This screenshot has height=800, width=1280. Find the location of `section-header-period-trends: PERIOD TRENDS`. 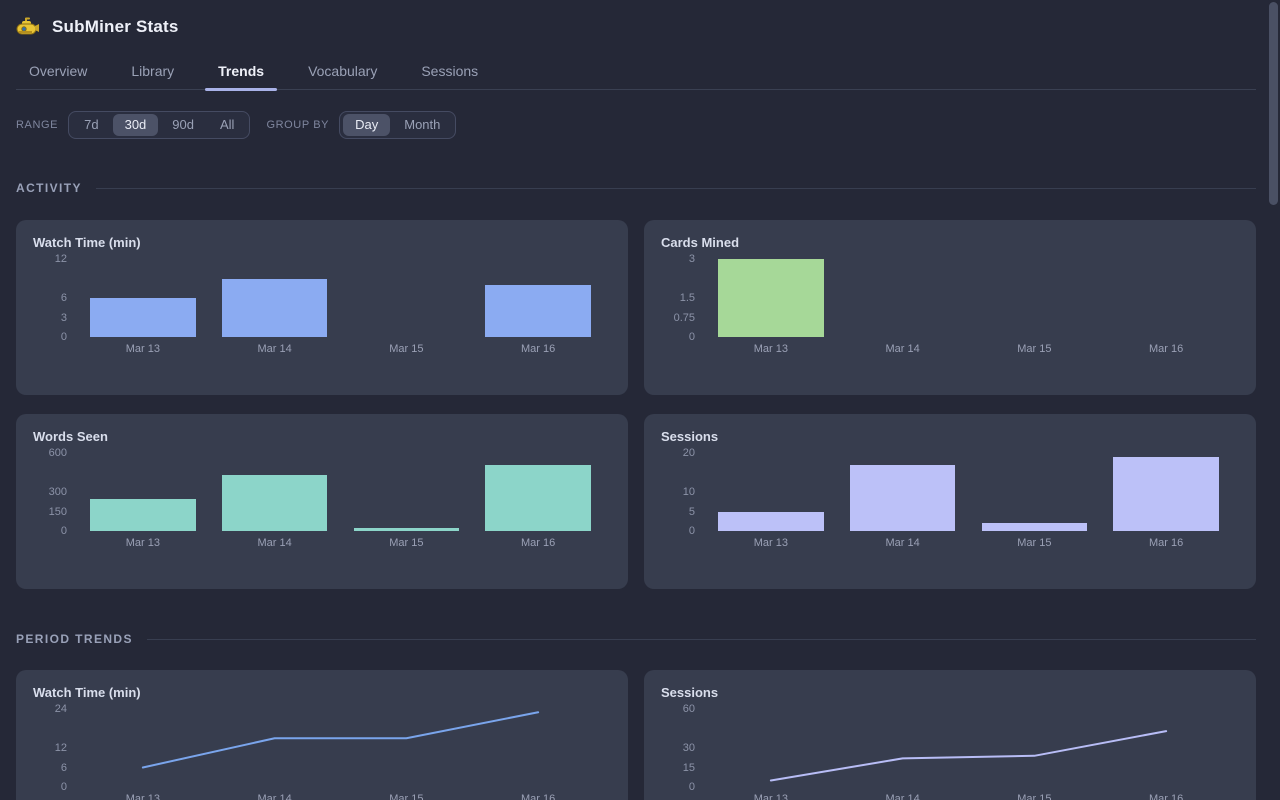

section-header-period-trends: PERIOD TRENDS is located at coordinates (636, 639).